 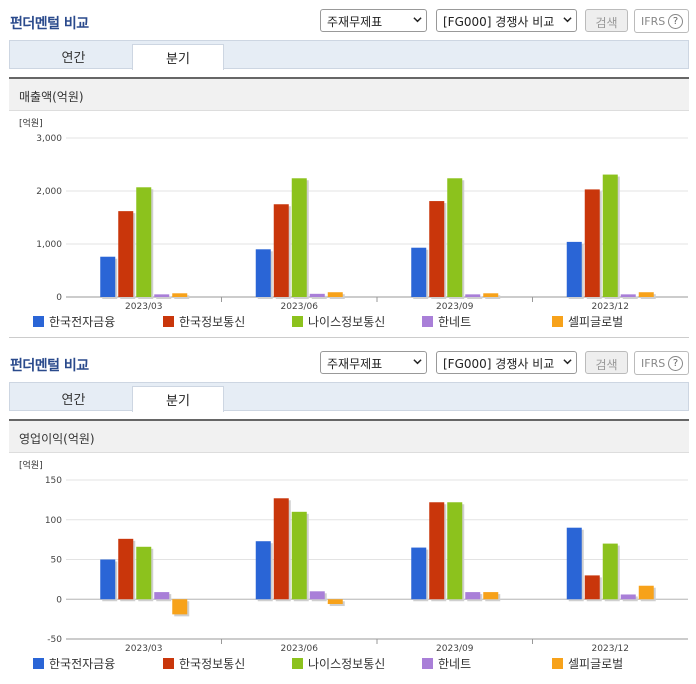 What do you see at coordinates (82, 322) in the screenshot?
I see `legend-label: 한국전자금융` at bounding box center [82, 322].